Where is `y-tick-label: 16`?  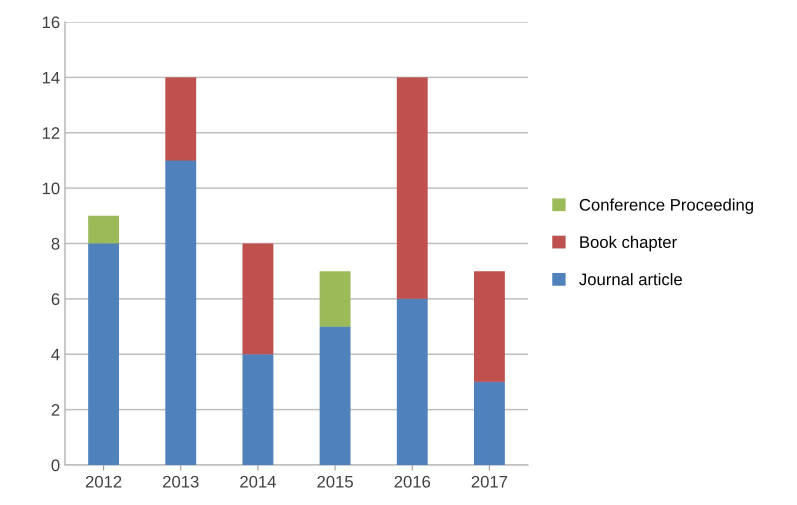 y-tick-label: 16 is located at coordinates (51, 22).